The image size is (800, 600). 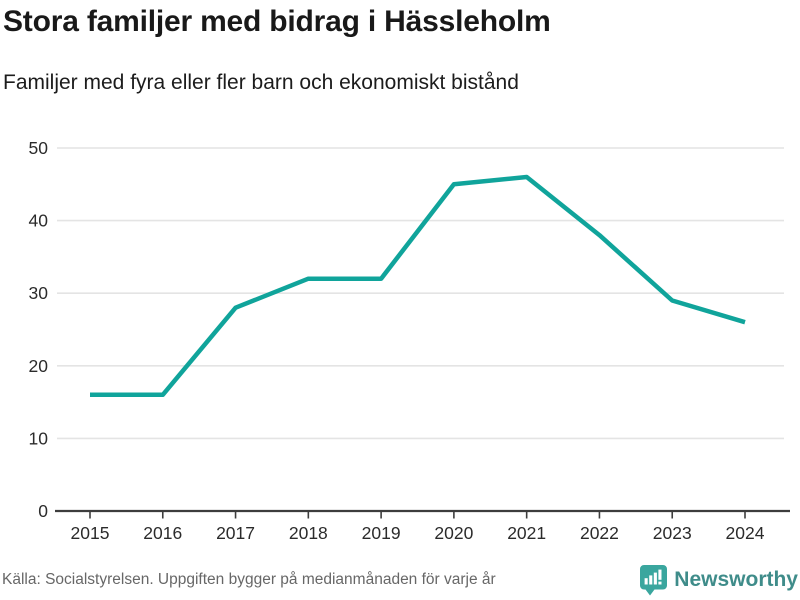 I want to click on newsworthy-logo-icon, so click(x=654, y=579).